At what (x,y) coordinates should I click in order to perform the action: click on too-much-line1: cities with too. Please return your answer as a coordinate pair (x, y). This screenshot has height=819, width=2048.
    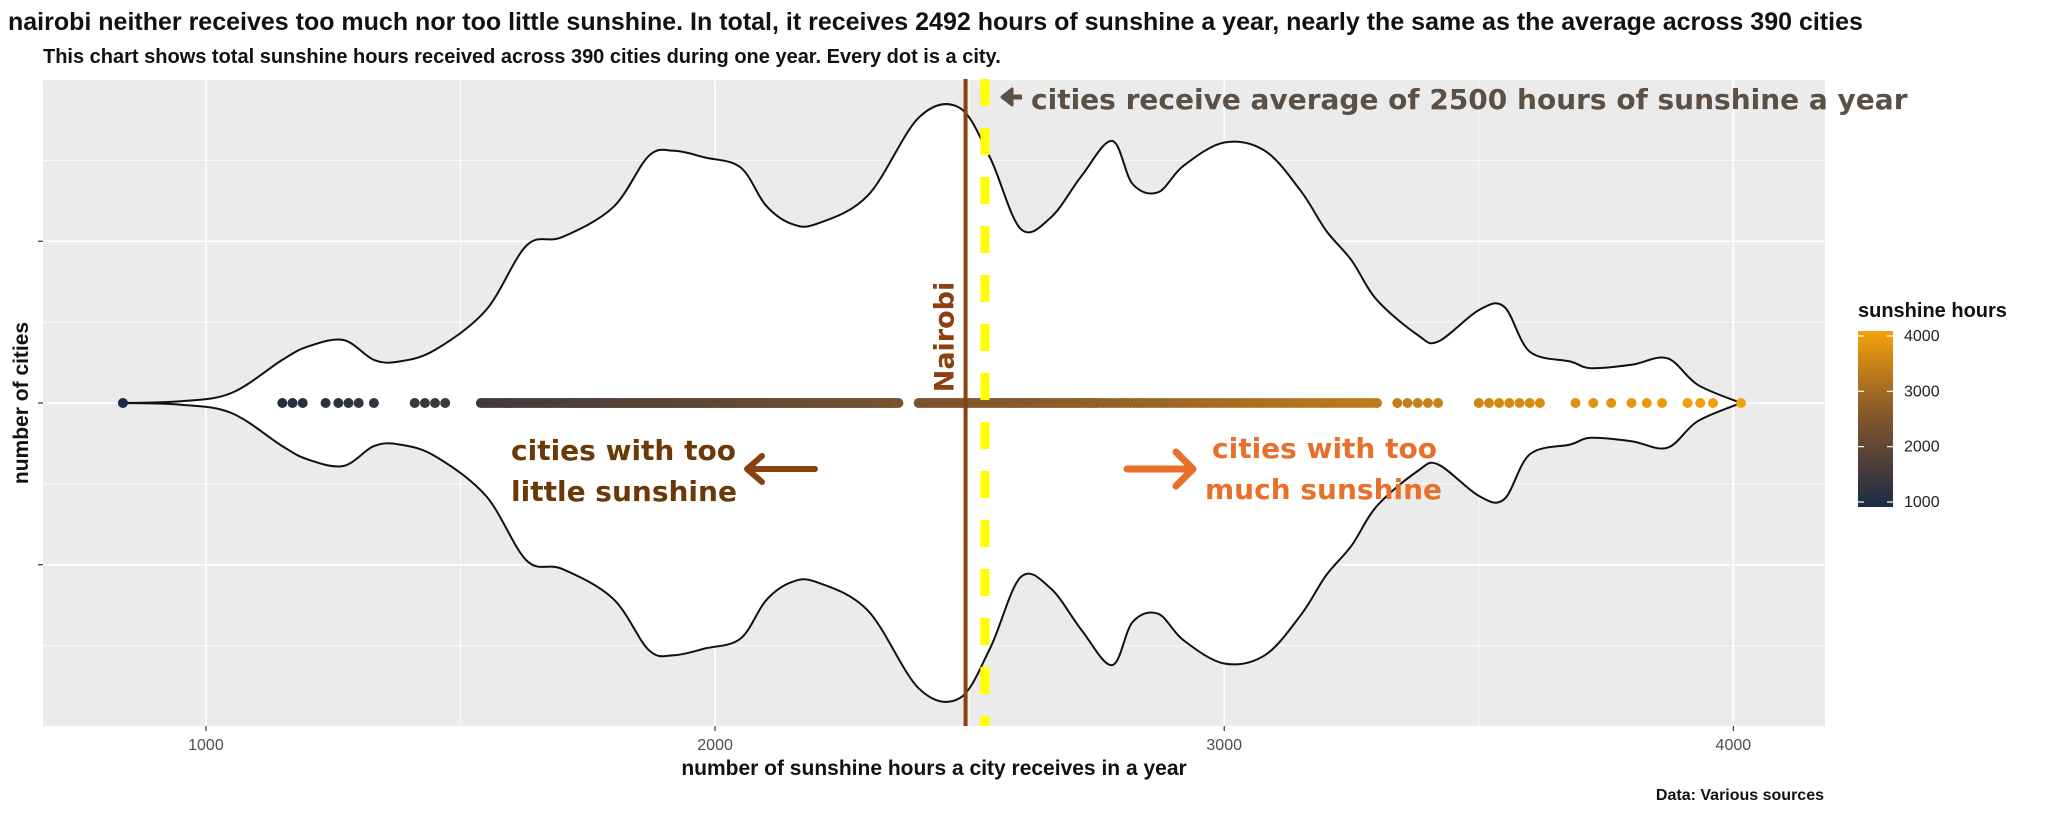
    Looking at the image, I should click on (1324, 448).